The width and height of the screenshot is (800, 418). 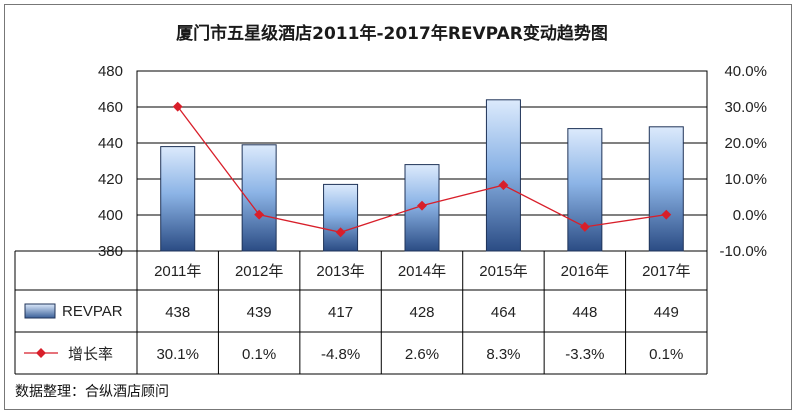 I want to click on data-label-revpar: 417, so click(x=340, y=312).